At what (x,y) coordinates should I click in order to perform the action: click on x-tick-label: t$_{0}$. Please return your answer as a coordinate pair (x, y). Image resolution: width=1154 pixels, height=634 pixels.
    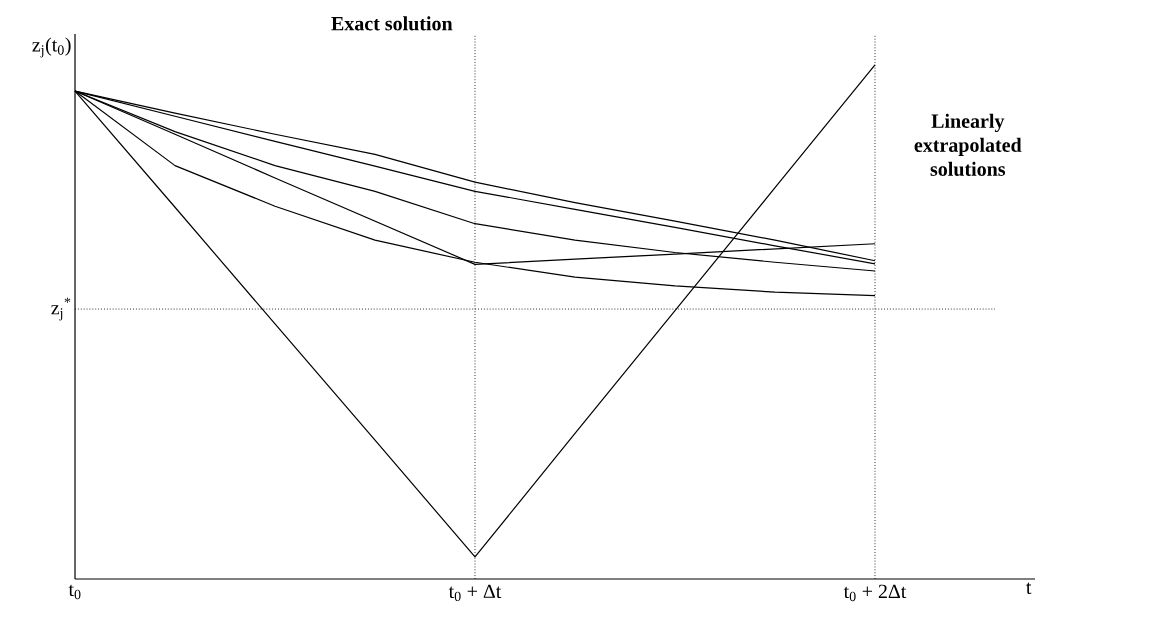
    Looking at the image, I should click on (74, 592).